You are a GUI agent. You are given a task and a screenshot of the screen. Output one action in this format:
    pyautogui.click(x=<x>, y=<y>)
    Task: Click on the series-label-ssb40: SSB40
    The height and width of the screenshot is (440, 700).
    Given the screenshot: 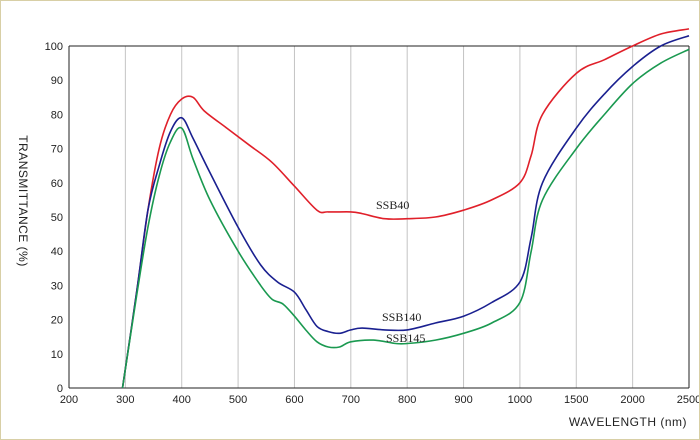 What is the action you would take?
    pyautogui.click(x=392, y=205)
    